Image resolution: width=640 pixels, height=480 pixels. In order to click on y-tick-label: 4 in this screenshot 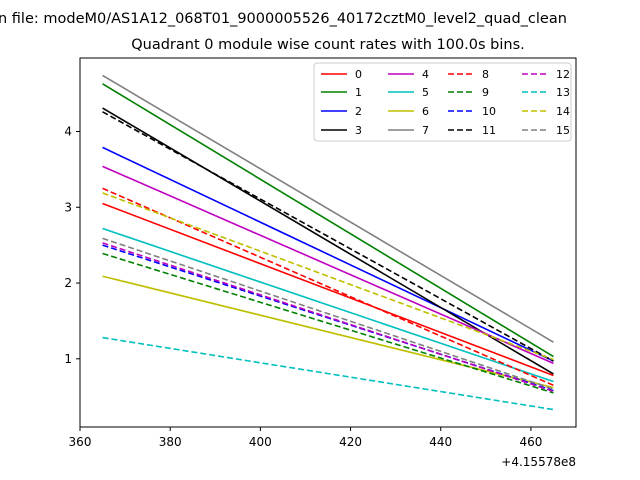, I will do `click(68, 131)`.